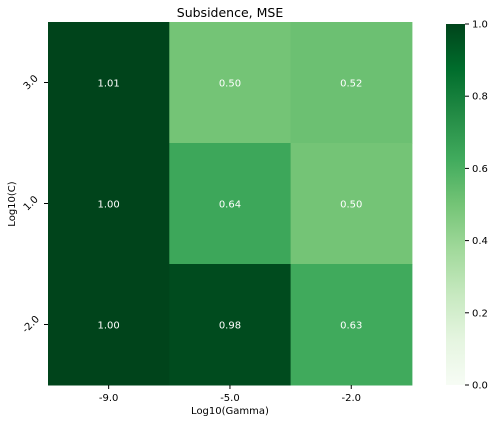  What do you see at coordinates (480, 241) in the screenshot?
I see `colorbar-tick-label: 0.4` at bounding box center [480, 241].